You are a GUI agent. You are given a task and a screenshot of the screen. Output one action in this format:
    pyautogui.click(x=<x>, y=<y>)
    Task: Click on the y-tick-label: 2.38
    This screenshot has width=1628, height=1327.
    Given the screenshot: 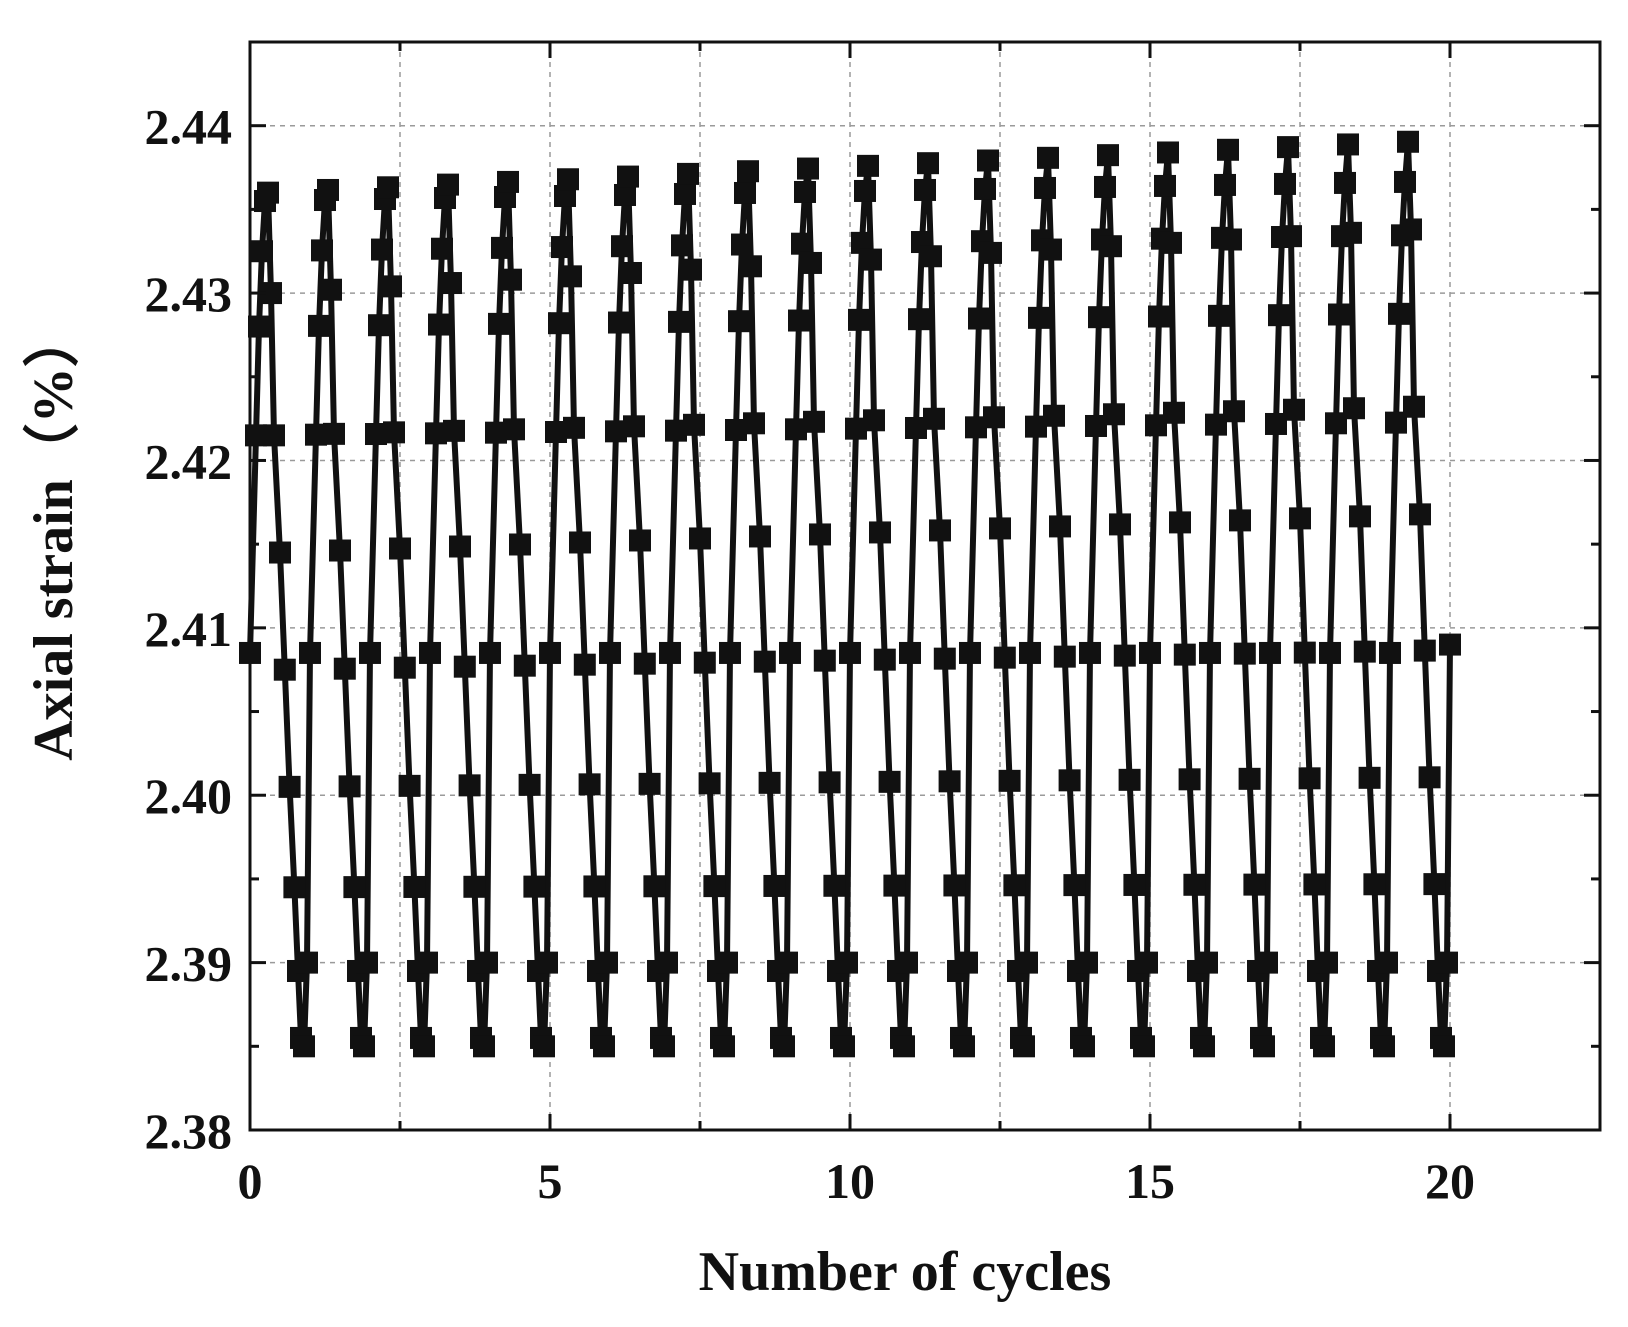 What is the action you would take?
    pyautogui.click(x=189, y=1131)
    